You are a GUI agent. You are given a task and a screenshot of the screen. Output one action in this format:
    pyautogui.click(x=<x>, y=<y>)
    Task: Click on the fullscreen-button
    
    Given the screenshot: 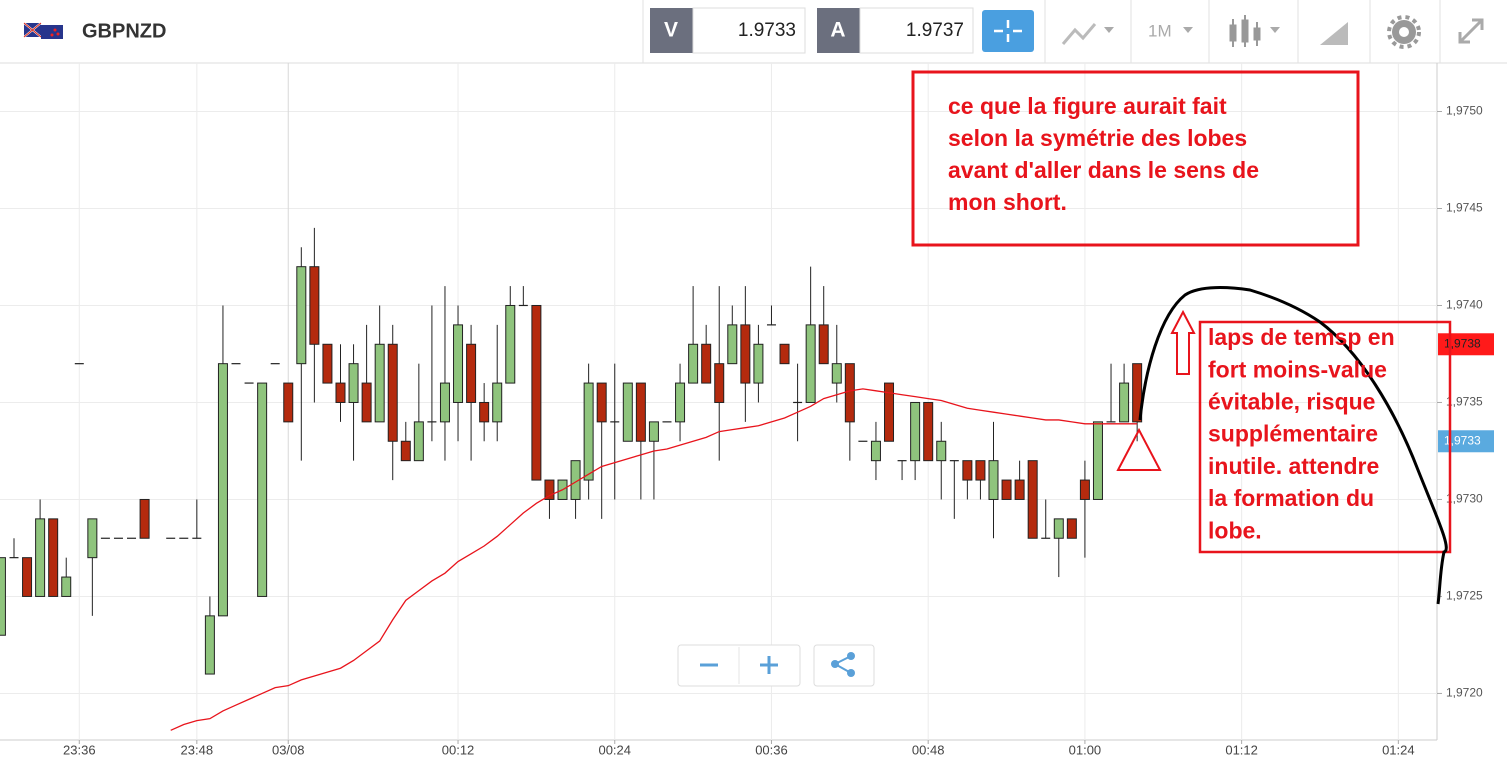 What is the action you would take?
    pyautogui.click(x=1471, y=31)
    